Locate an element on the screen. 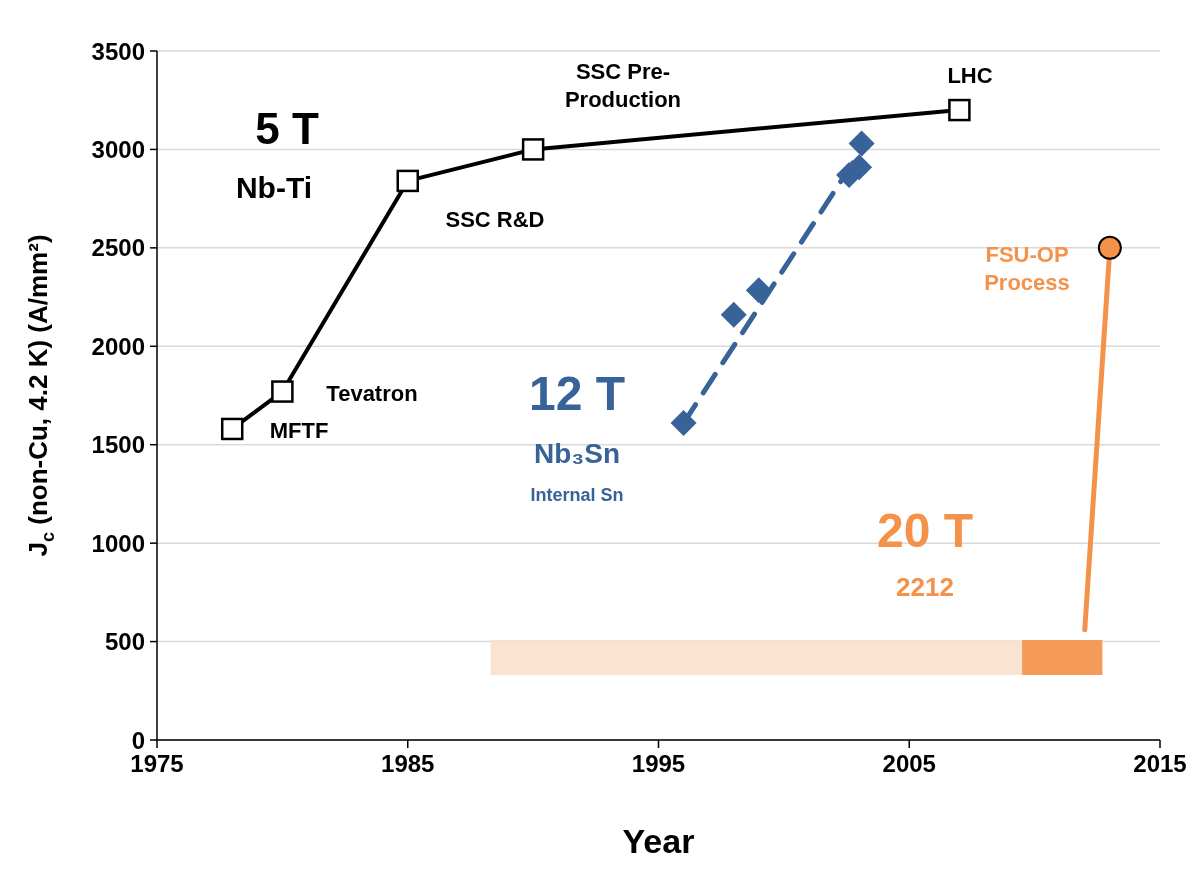 The image size is (1203, 879). y-tick-label: 2500 is located at coordinates (118, 248).